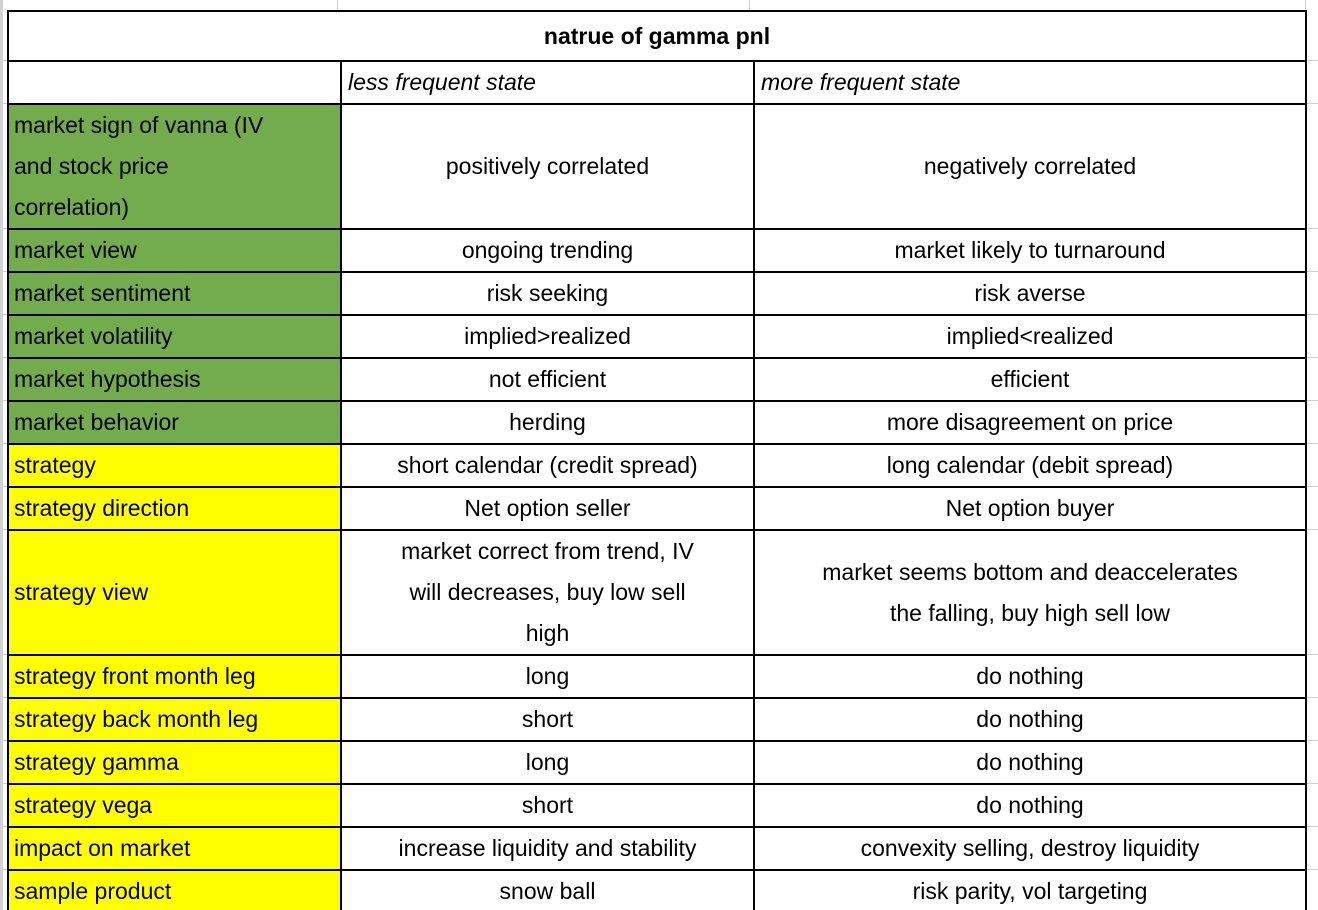 The width and height of the screenshot is (1318, 910). Describe the element at coordinates (174, 848) in the screenshot. I see `row-label-cell: impact on market` at that location.